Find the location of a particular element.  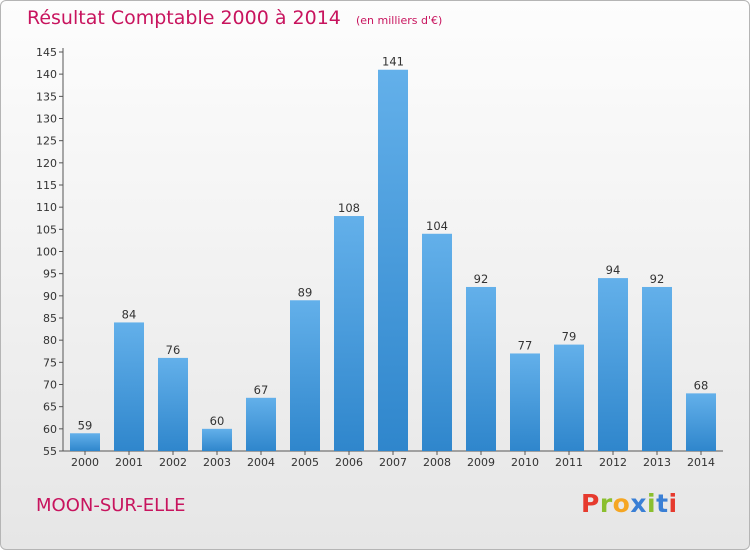

bar-value-label: 59 is located at coordinates (85, 425).